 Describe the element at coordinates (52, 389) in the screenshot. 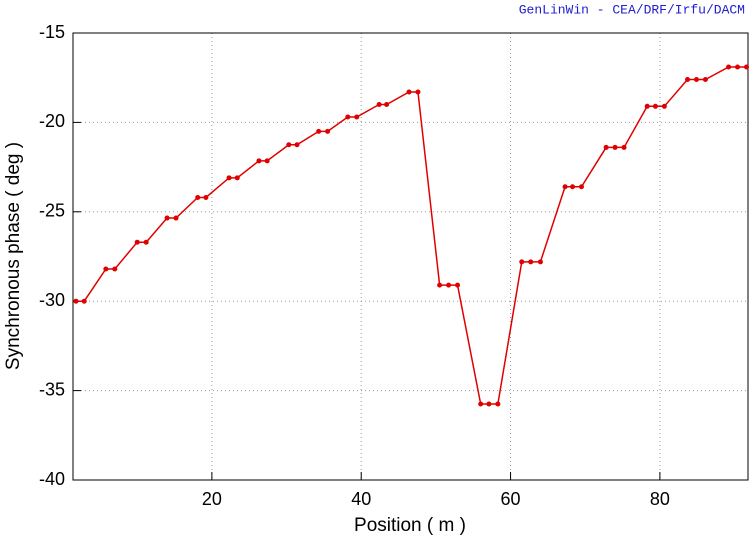

I see `y-tick-label: -35` at that location.